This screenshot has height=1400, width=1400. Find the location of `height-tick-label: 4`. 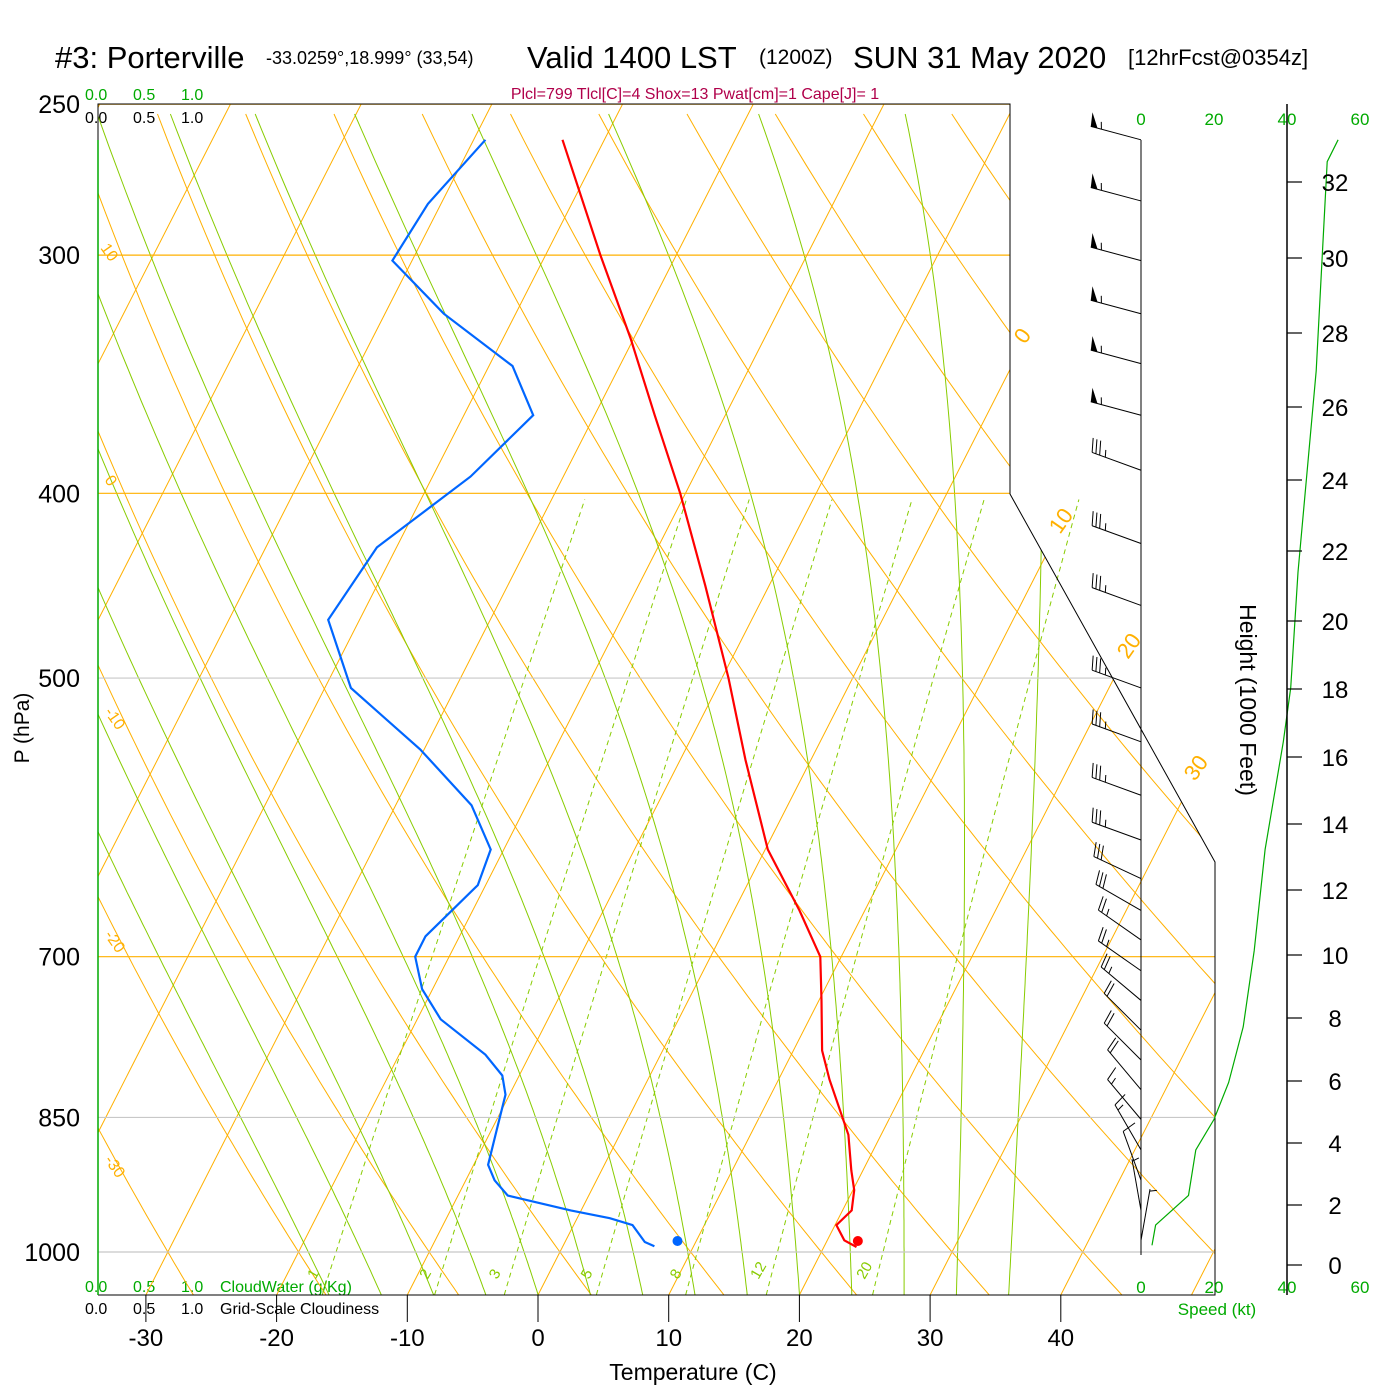

height-tick-label: 4 is located at coordinates (1334, 1144).